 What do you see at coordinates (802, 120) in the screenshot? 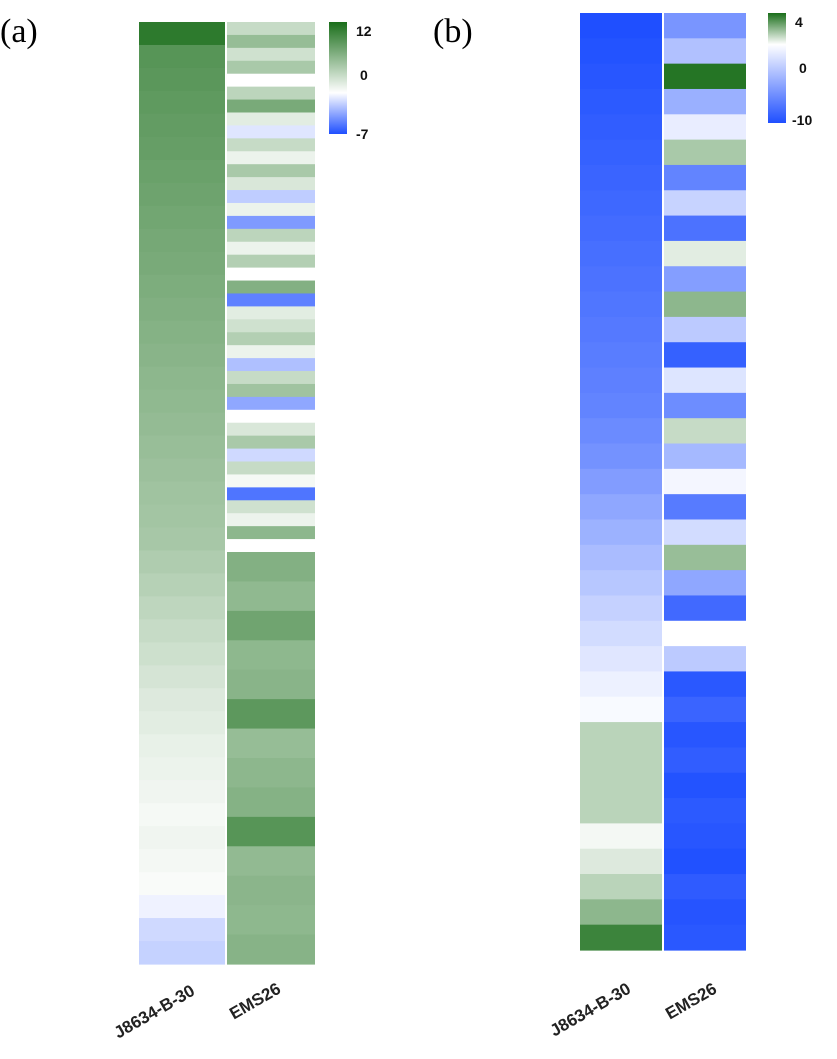
I see `colorbar-b-tick-min: -10` at bounding box center [802, 120].